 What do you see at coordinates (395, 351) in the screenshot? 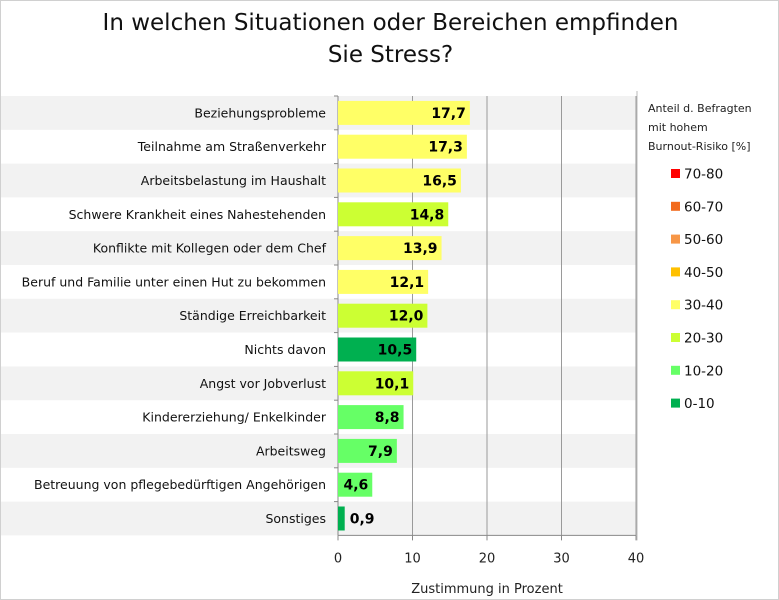
I see `data-label: 10,5` at bounding box center [395, 351].